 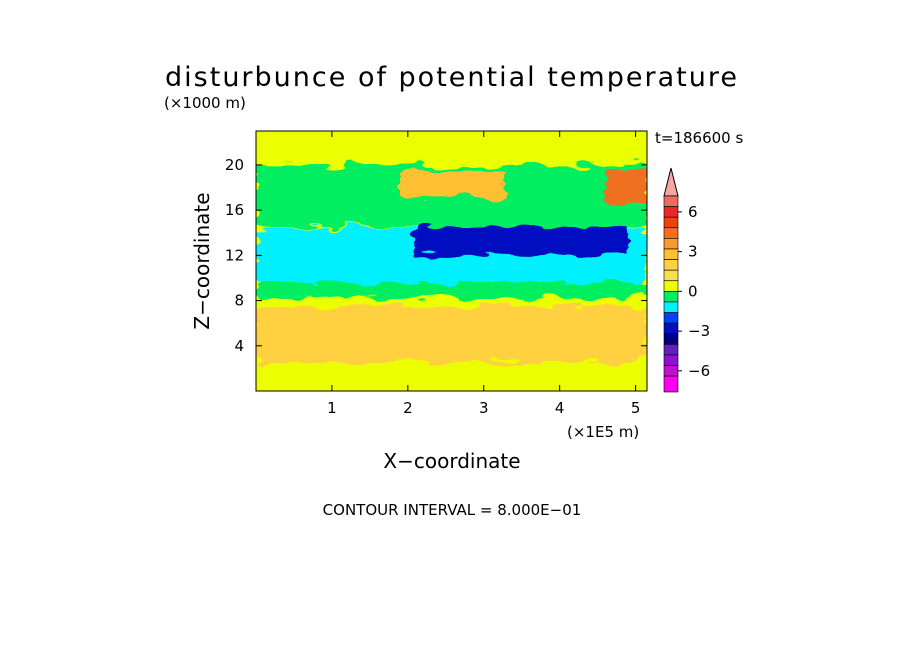 I want to click on colorbar-tick-label: −6, so click(x=699, y=371).